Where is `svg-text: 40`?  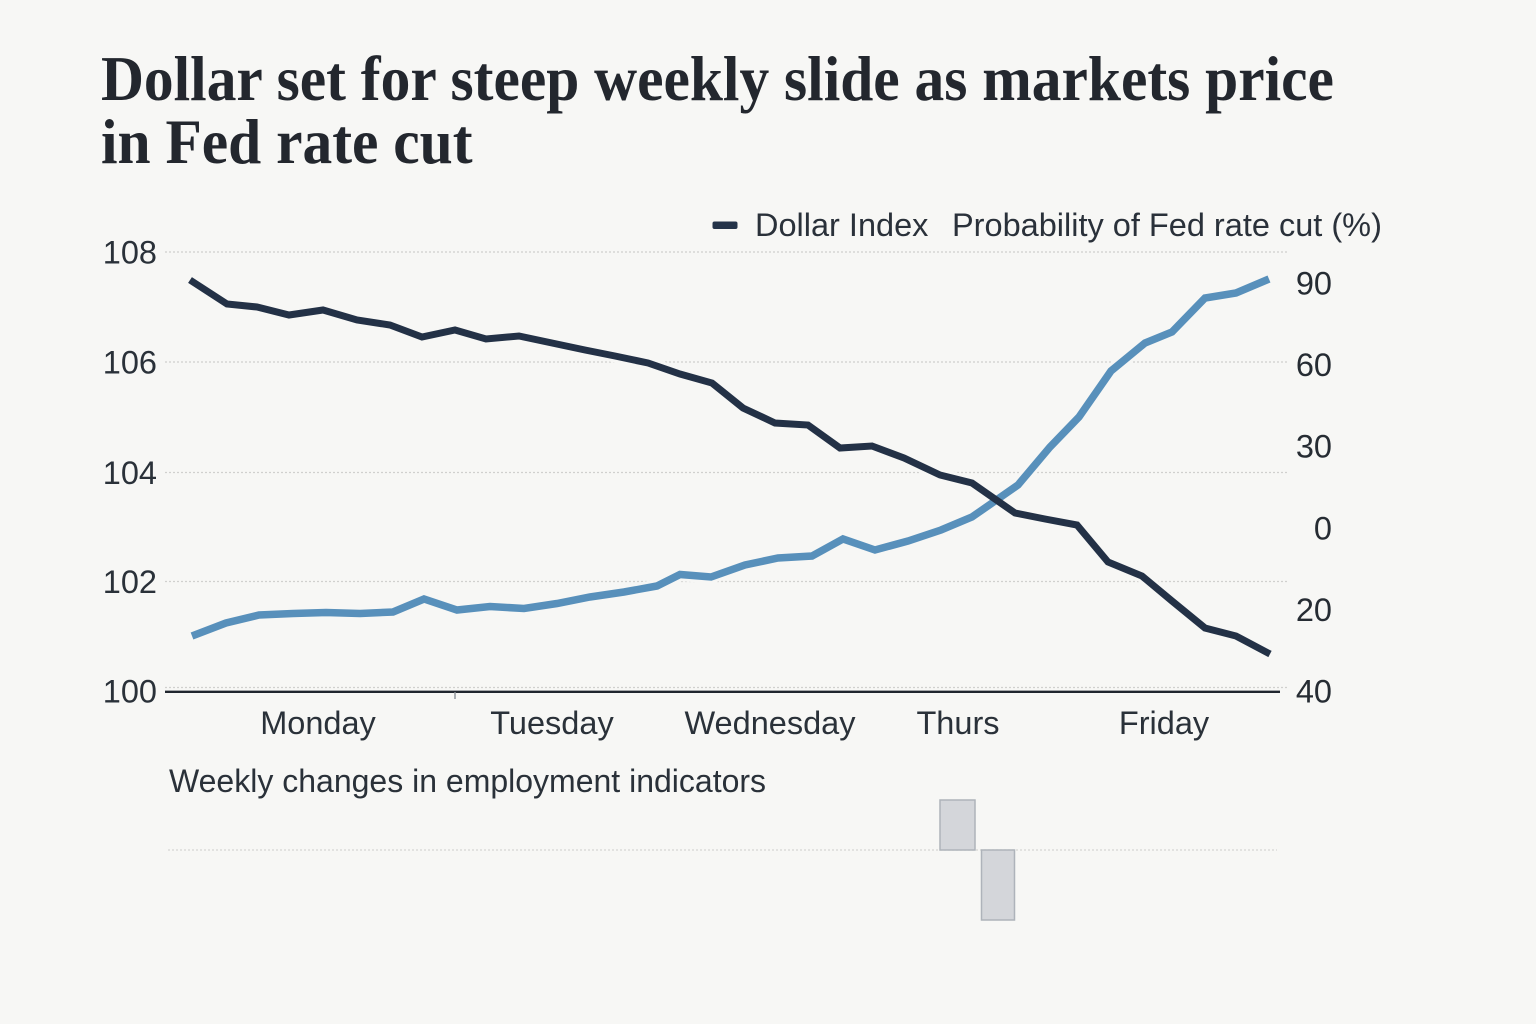 svg-text: 40 is located at coordinates (1314, 692).